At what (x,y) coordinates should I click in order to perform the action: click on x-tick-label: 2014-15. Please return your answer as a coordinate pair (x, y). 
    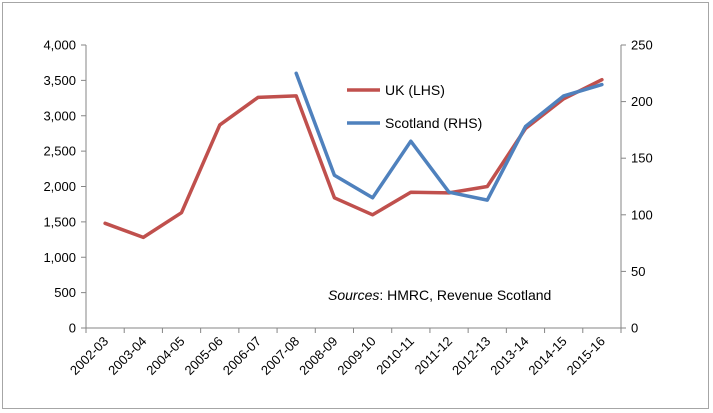
    Looking at the image, I should click on (547, 356).